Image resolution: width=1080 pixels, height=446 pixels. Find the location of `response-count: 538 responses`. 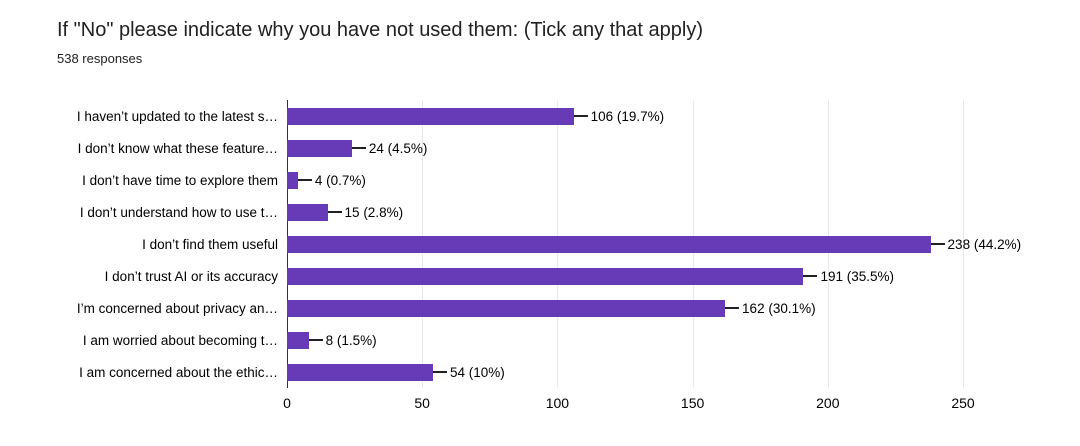

response-count: 538 responses is located at coordinates (100, 58).